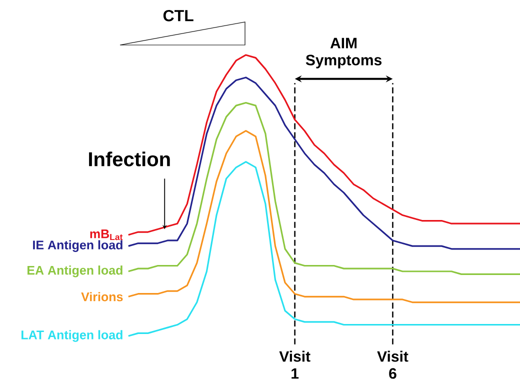  I want to click on series-label: EA Antigen load, so click(75, 272).